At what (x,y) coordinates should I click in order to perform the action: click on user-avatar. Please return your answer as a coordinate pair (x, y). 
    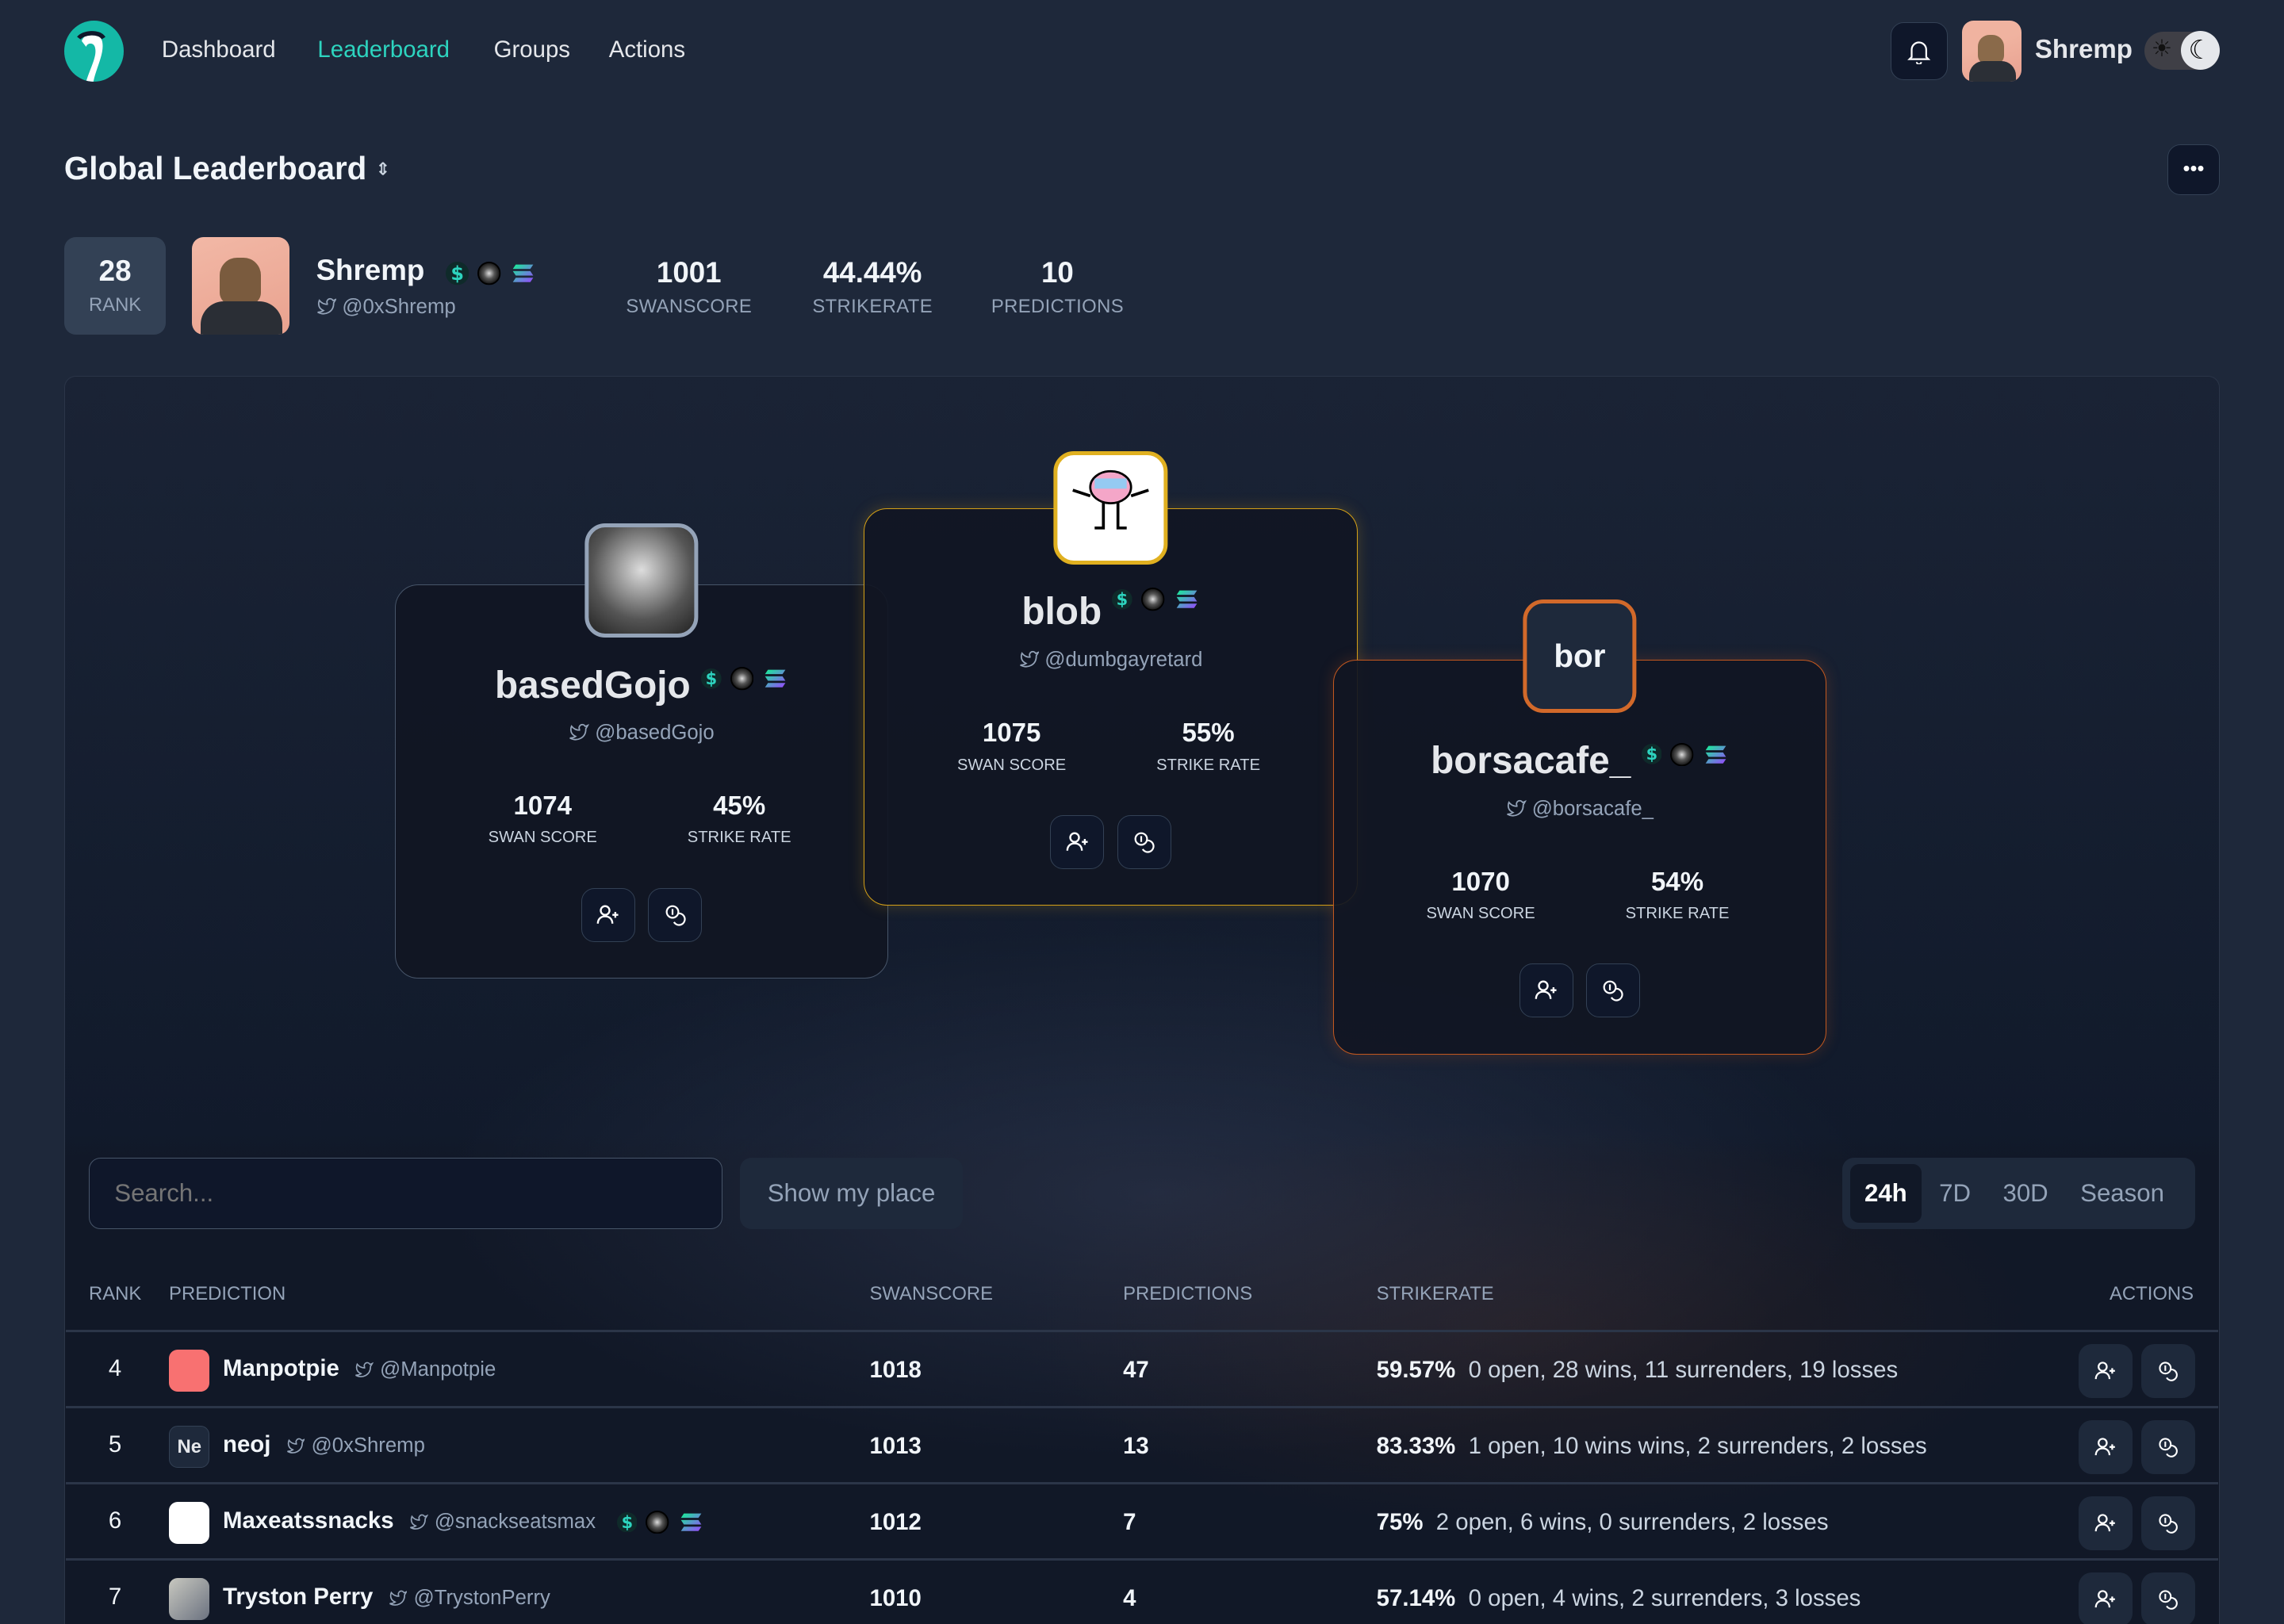
    Looking at the image, I should click on (1992, 51).